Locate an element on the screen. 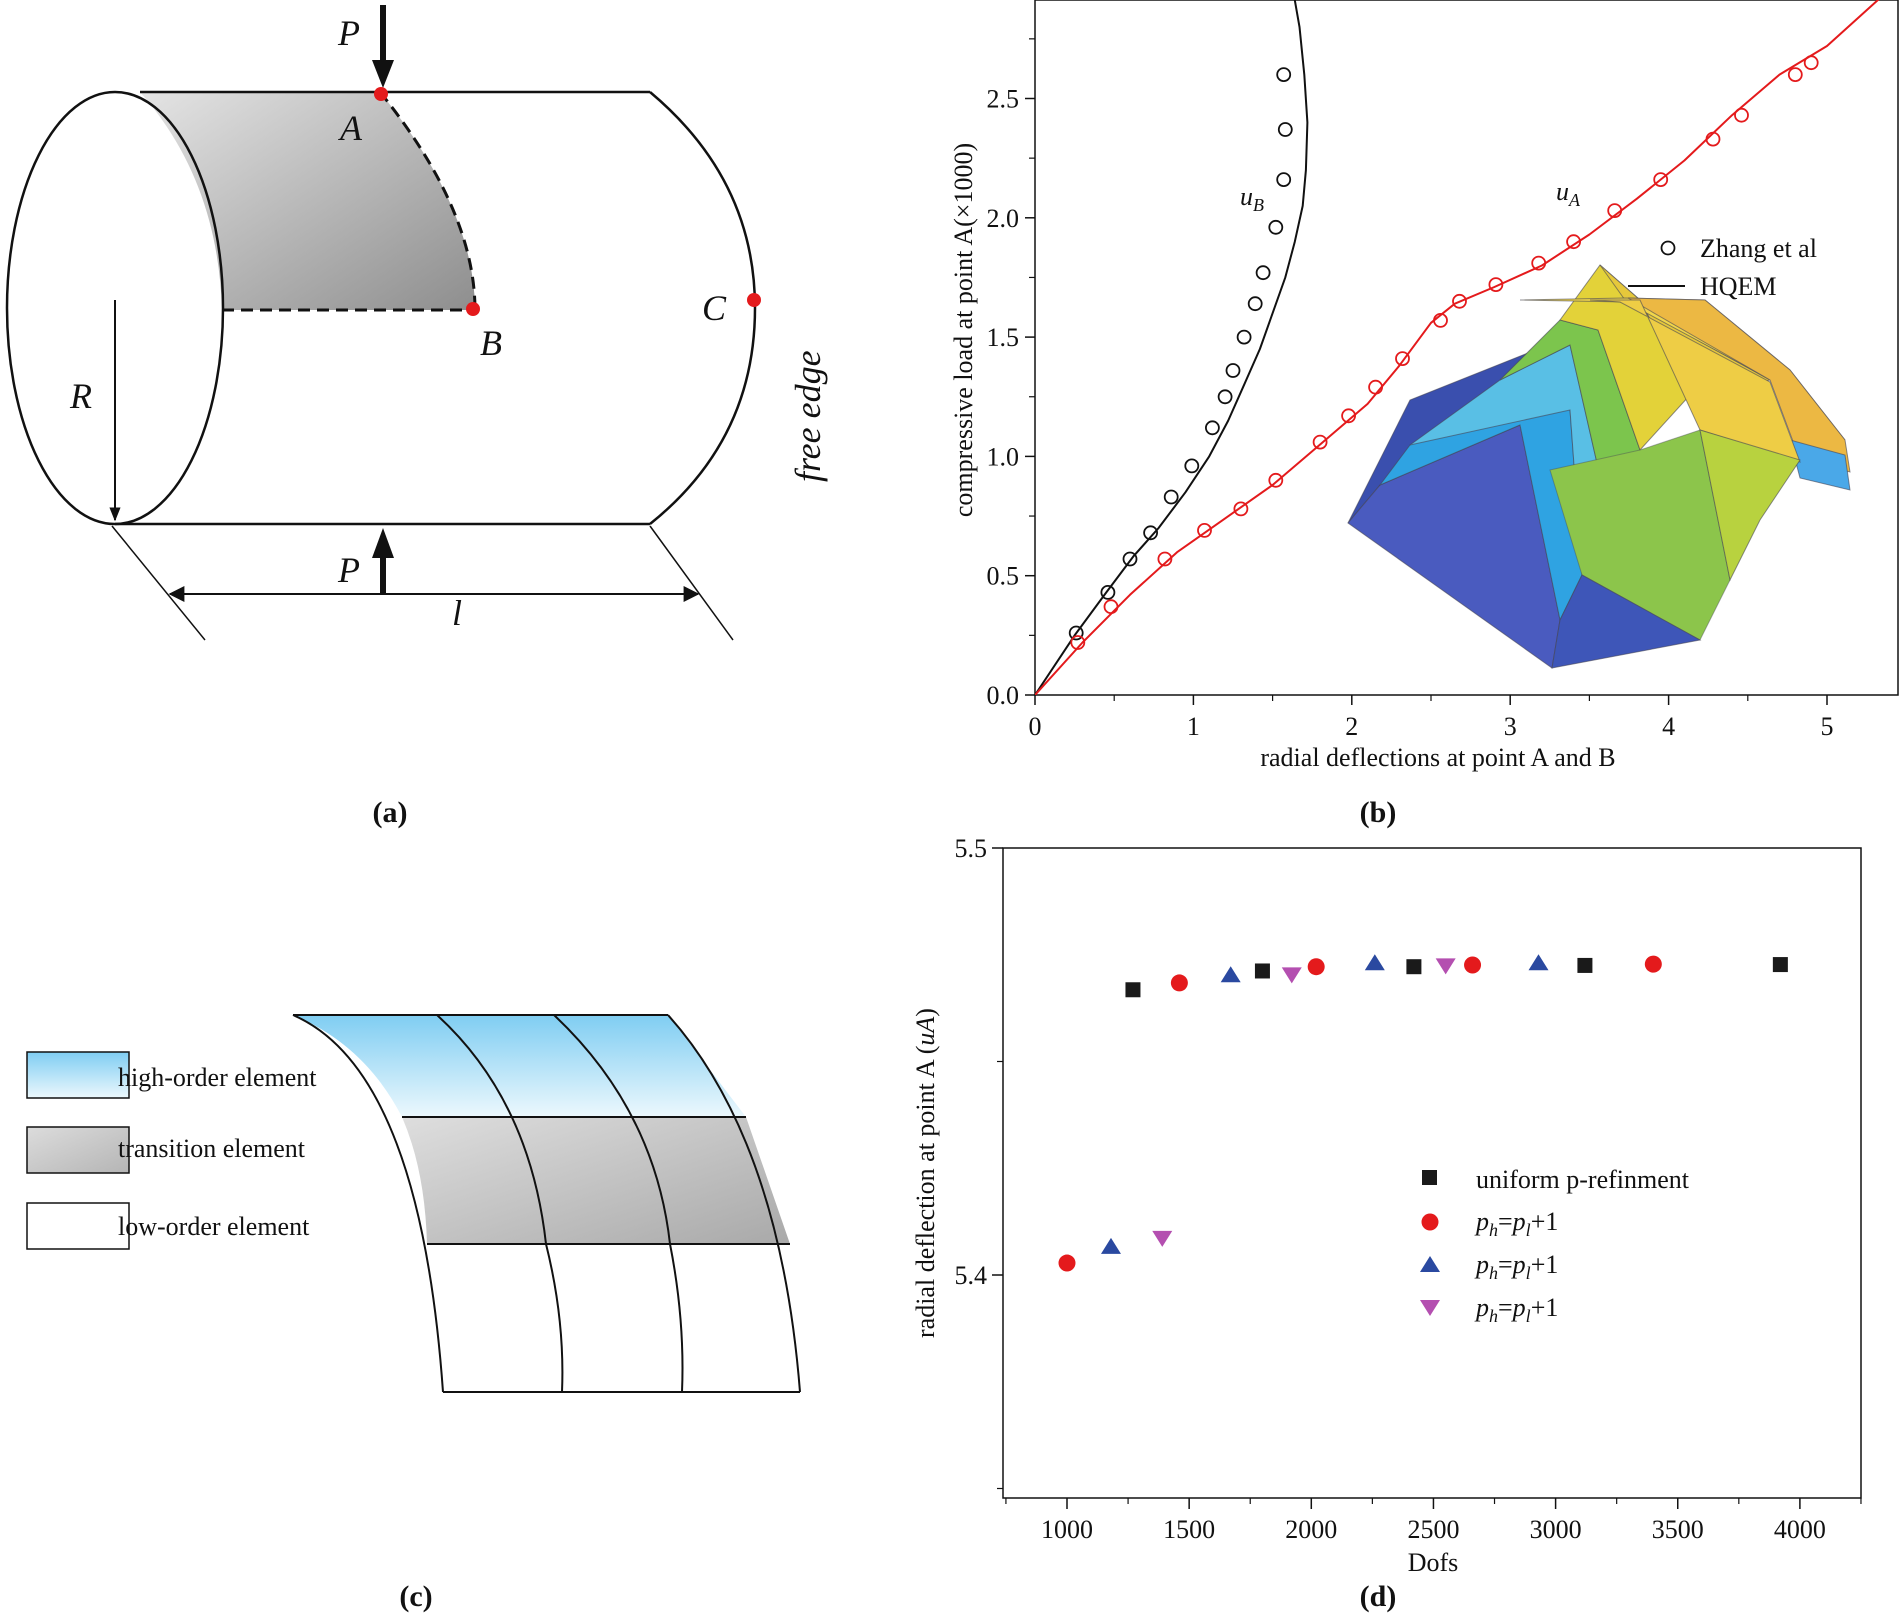 The image size is (1900, 1617). legend-marker-triangle-up is located at coordinates (1430, 1264).